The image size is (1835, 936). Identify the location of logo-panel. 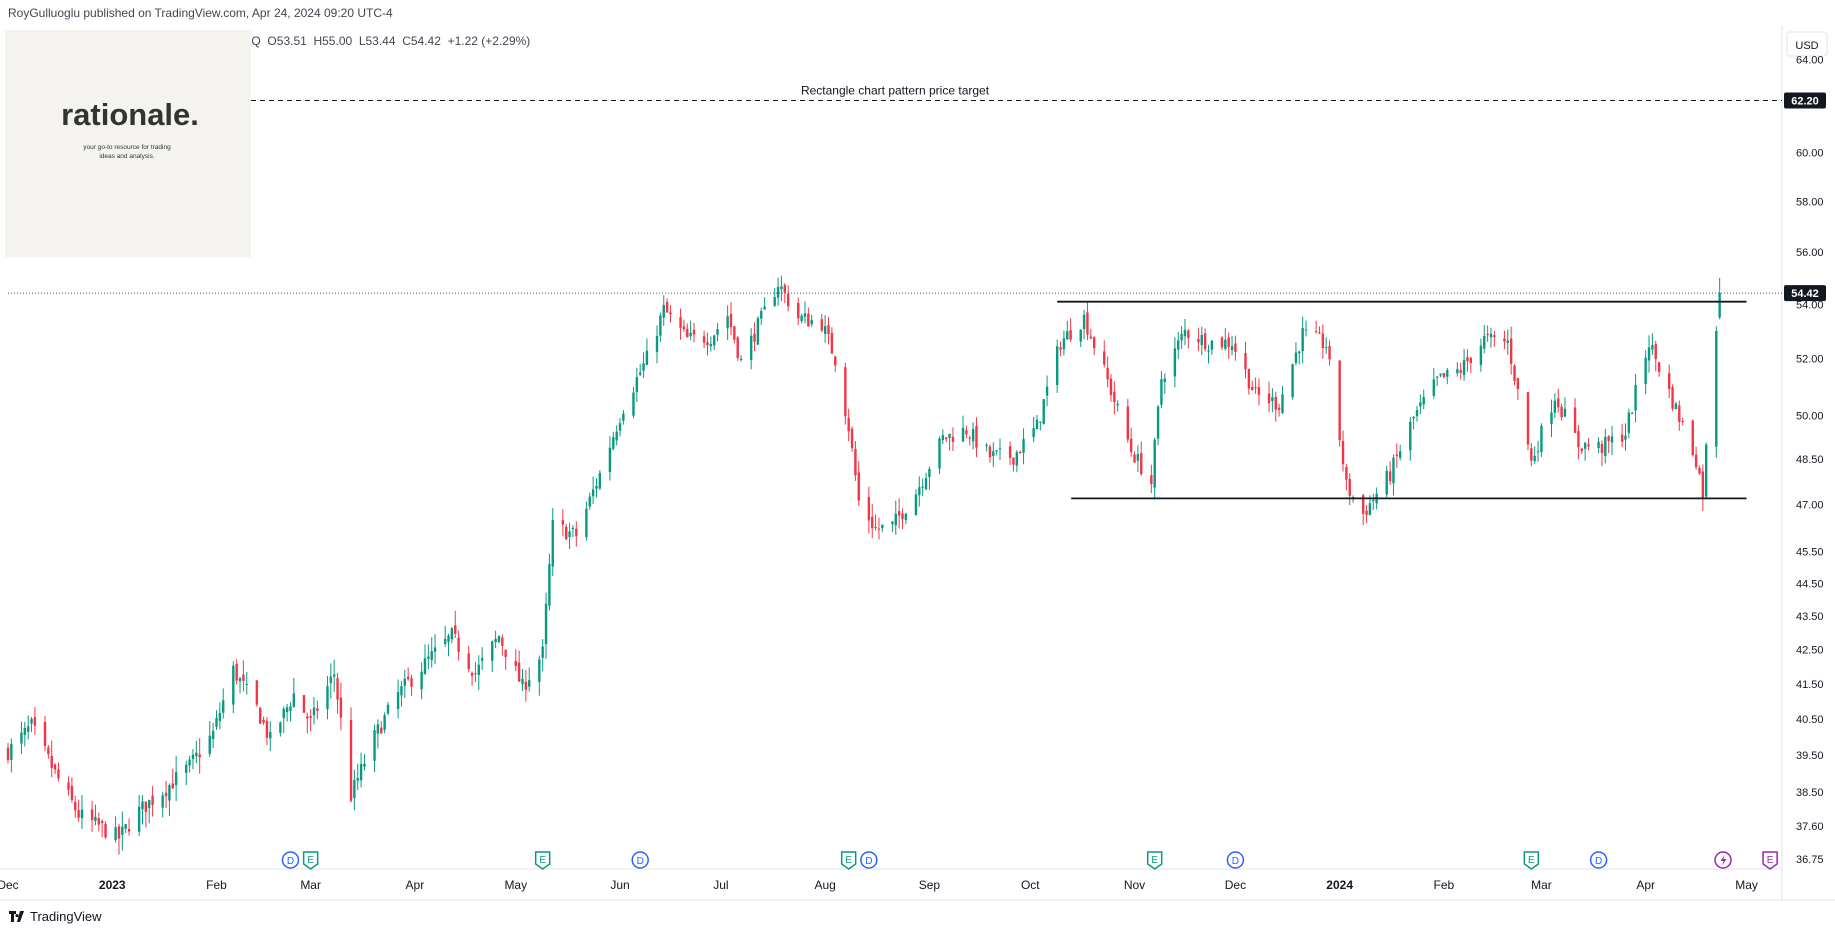
(128, 143).